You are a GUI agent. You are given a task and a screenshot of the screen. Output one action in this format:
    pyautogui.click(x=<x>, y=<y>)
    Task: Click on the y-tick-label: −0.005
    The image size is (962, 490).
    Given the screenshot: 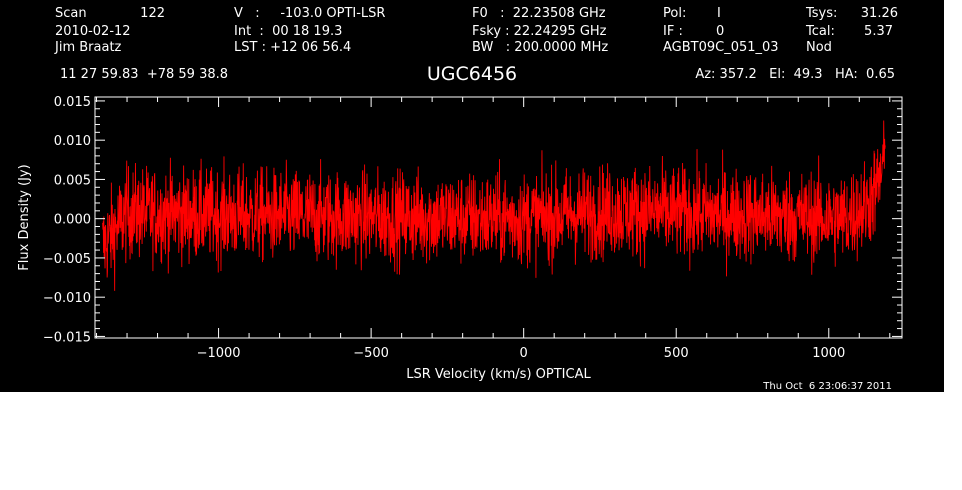 What is the action you would take?
    pyautogui.click(x=67, y=259)
    